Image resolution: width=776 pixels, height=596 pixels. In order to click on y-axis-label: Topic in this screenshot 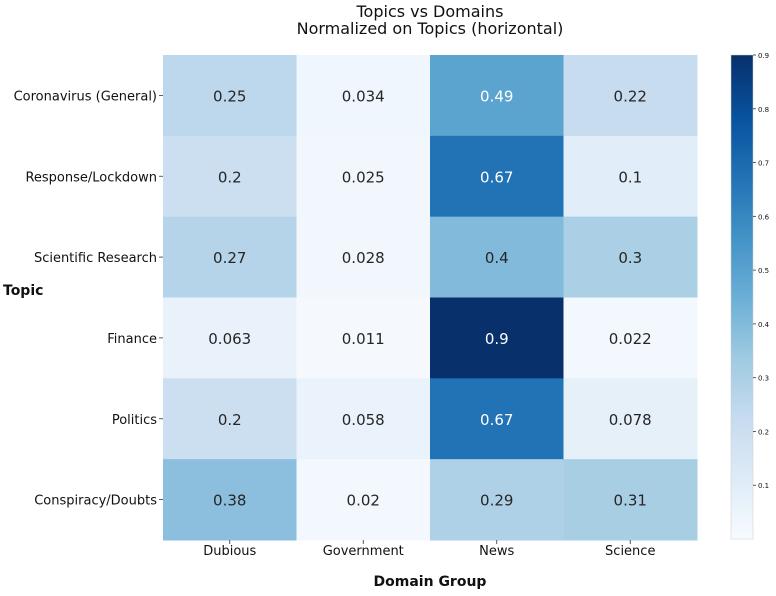, I will do `click(23, 291)`.